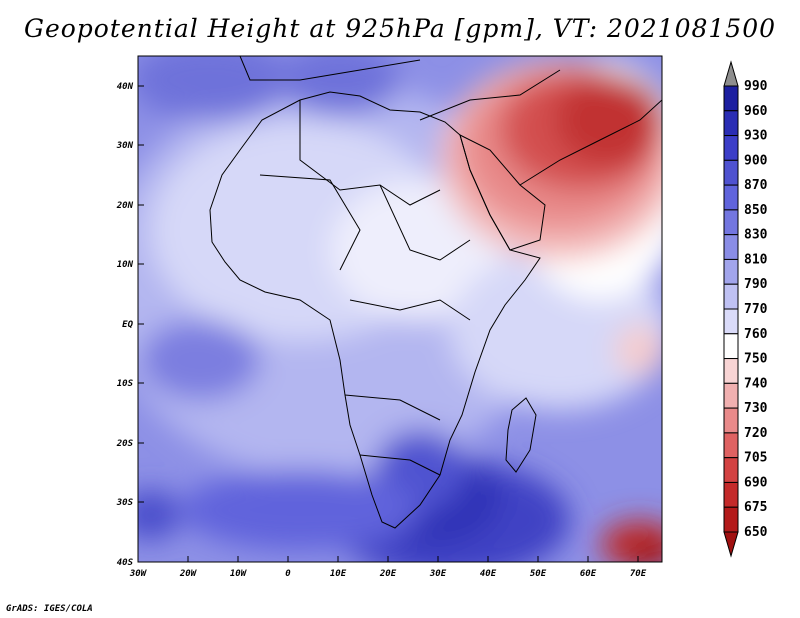 The height and width of the screenshot is (618, 800). Describe the element at coordinates (756, 284) in the screenshot. I see `colorbar-label: 790` at that location.